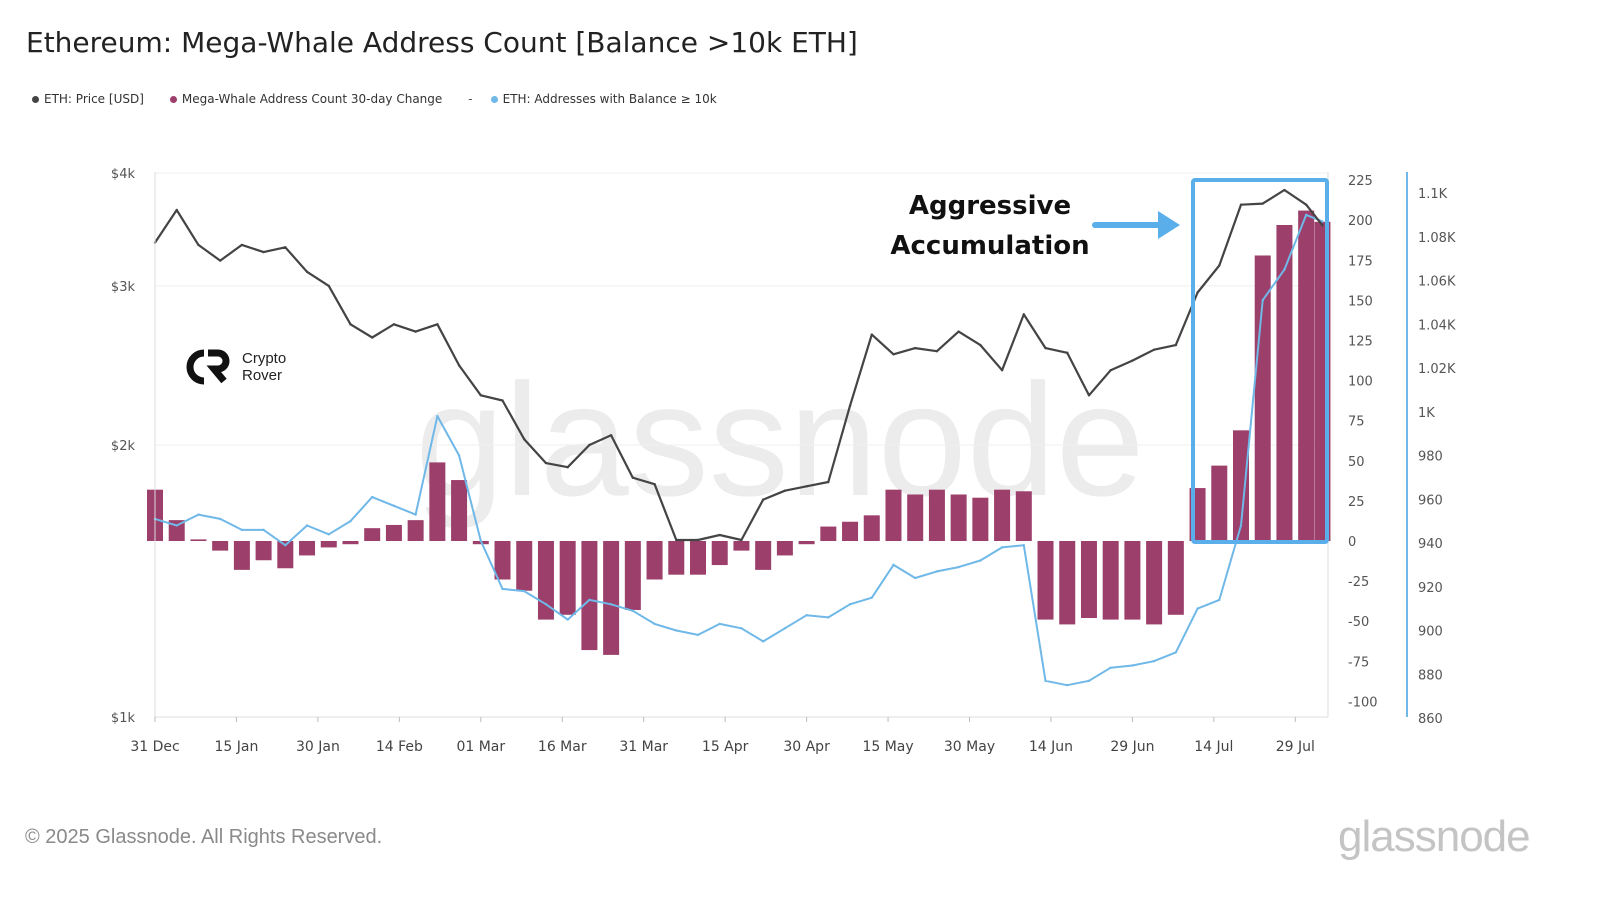 This screenshot has height=904, width=1600. What do you see at coordinates (262, 375) in the screenshot?
I see `logo-line2: Rover` at bounding box center [262, 375].